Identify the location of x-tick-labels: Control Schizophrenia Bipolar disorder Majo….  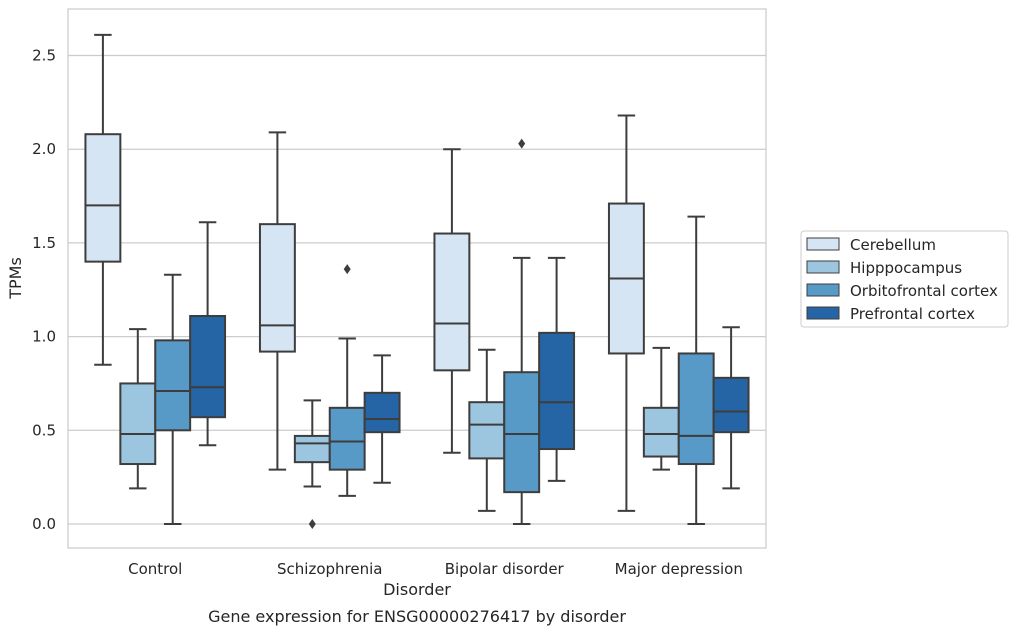
(435, 569).